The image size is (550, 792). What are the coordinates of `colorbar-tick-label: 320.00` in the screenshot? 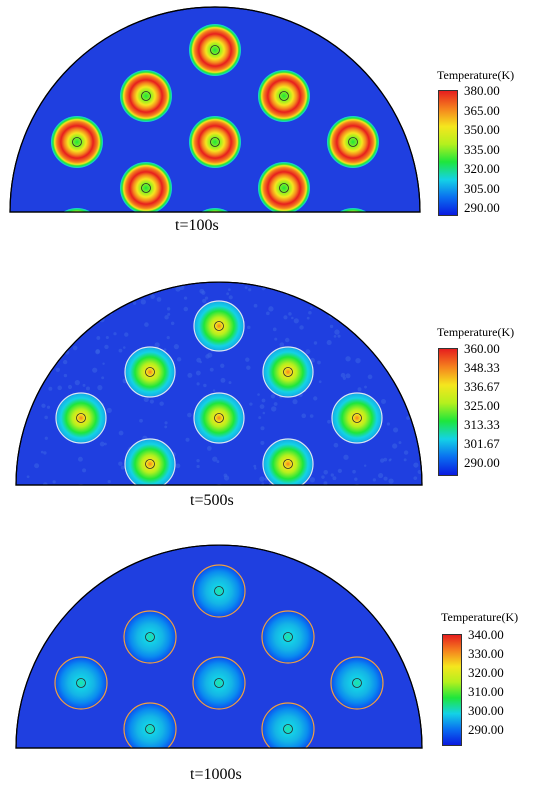 It's located at (486, 672).